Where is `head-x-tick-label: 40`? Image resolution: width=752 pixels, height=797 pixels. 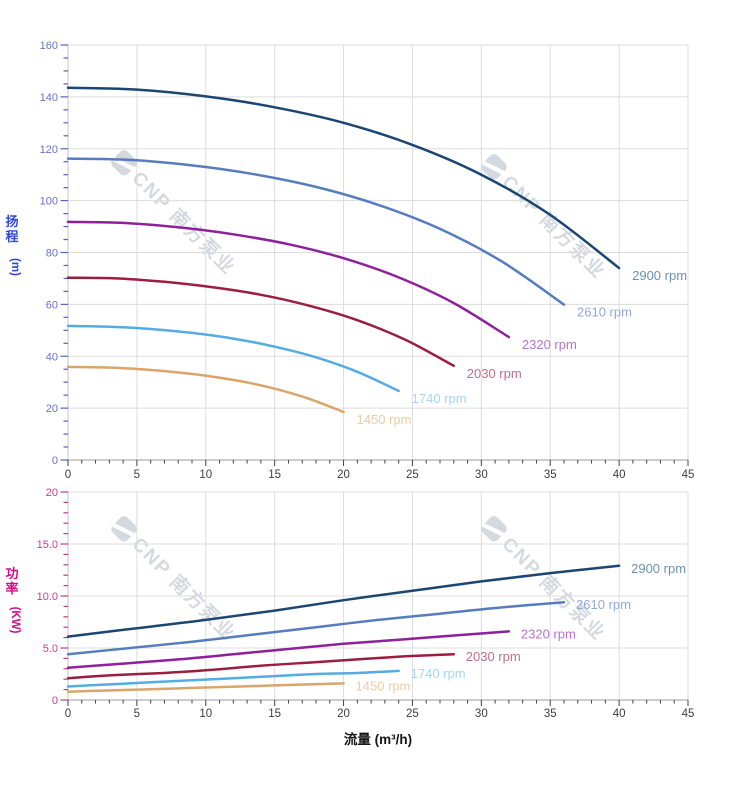
head-x-tick-label: 40 is located at coordinates (619, 475).